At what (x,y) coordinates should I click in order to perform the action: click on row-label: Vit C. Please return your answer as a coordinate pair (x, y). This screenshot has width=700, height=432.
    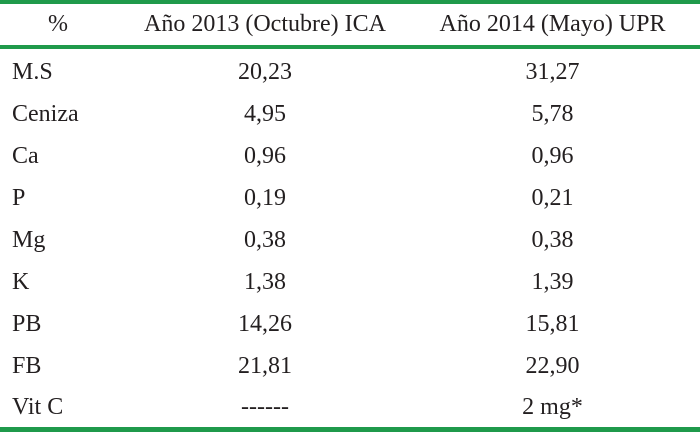
    Looking at the image, I should click on (38, 407).